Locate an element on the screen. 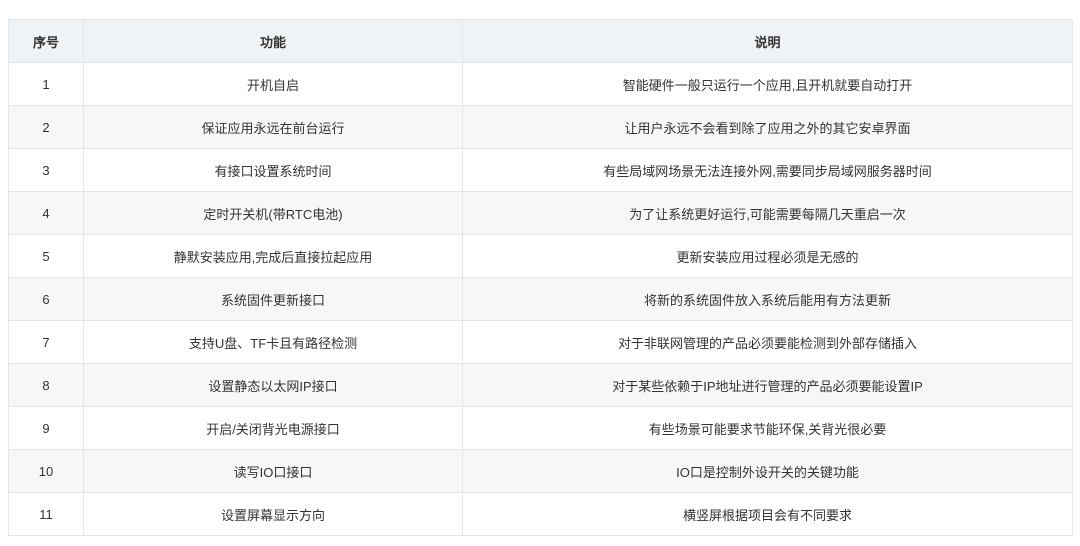 This screenshot has width=1080, height=546. cell-index: 3 is located at coordinates (46, 170).